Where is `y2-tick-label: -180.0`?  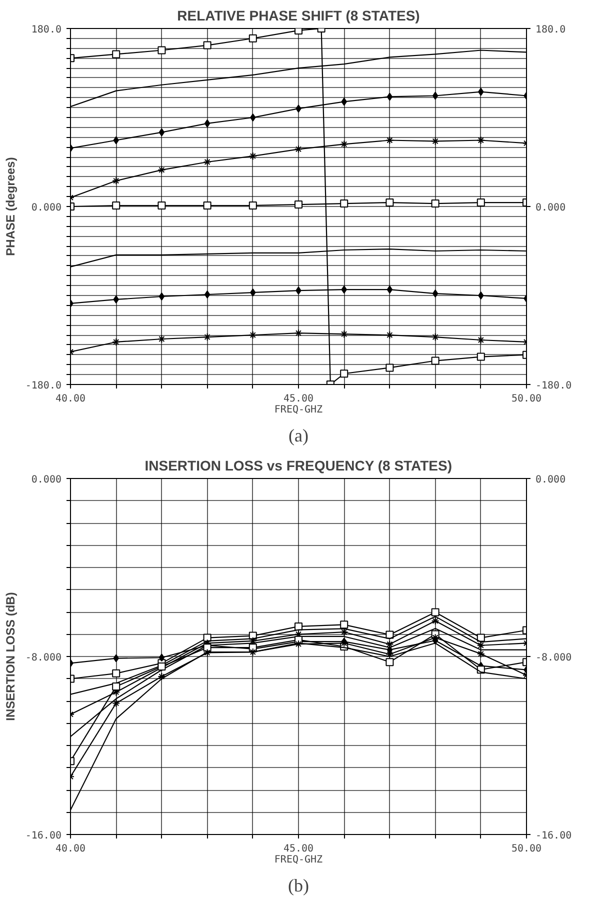 y2-tick-label: -180.0 is located at coordinates (554, 386).